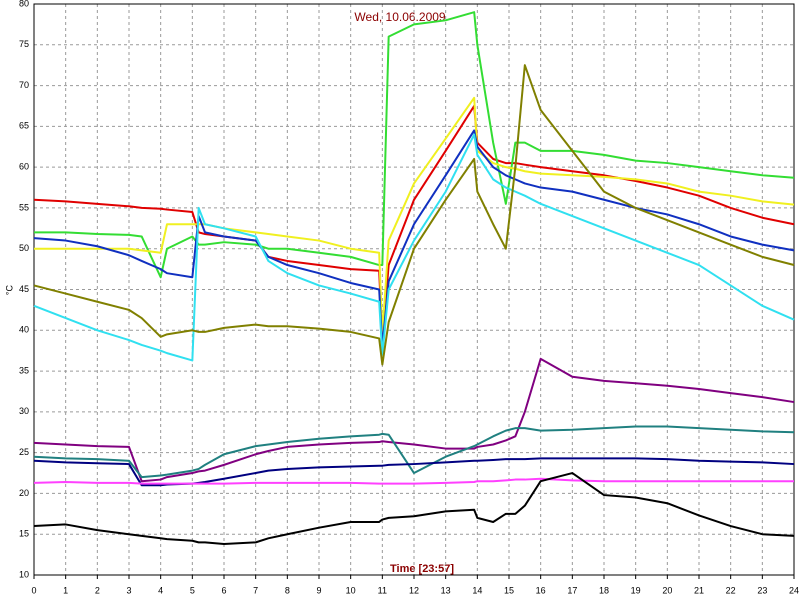 This screenshot has width=800, height=600. Describe the element at coordinates (223, 590) in the screenshot. I see `x-tick-label: 6` at that location.